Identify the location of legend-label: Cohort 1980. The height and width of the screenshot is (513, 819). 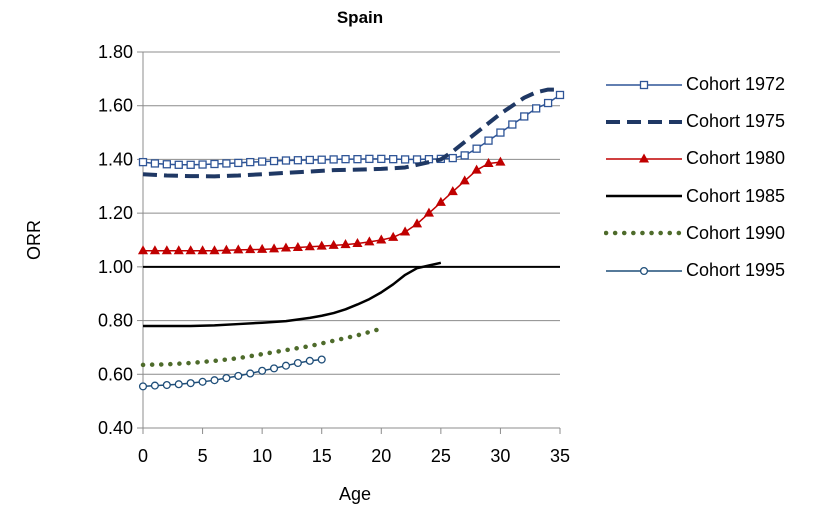
(736, 158).